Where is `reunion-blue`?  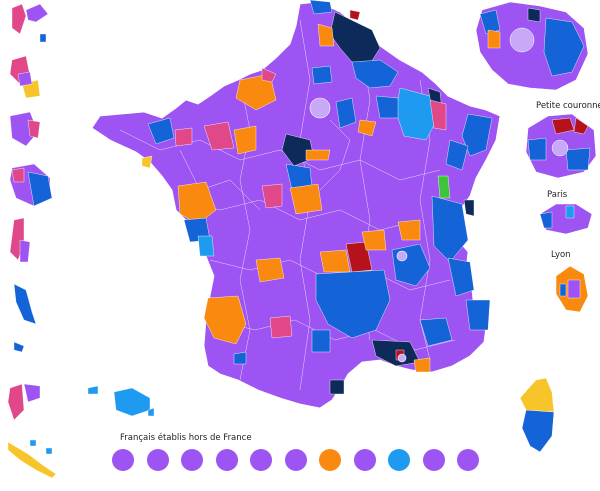 reunion-blue is located at coordinates (40, 189).